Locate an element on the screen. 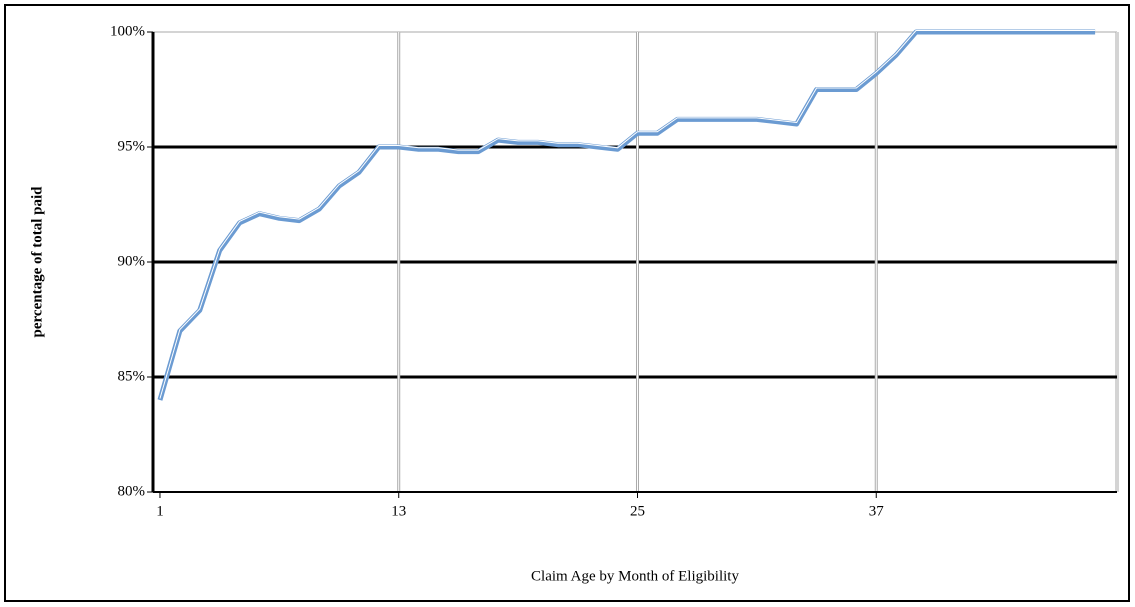 The width and height of the screenshot is (1135, 607). y-tick-label: 90% is located at coordinates (132, 261).